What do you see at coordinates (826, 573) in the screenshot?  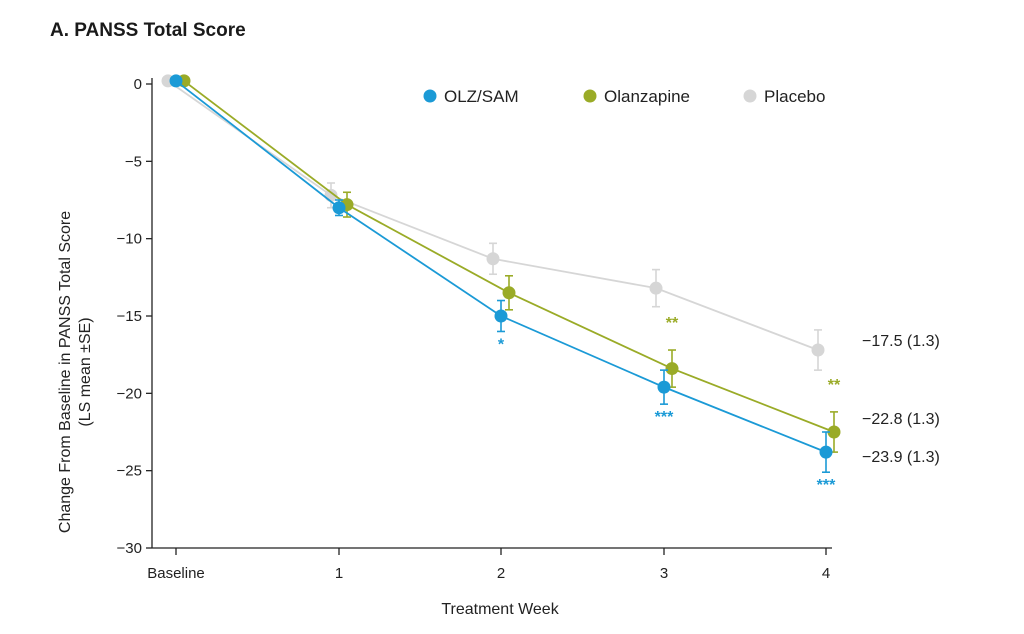 I see `x-tick-label: 4` at bounding box center [826, 573].